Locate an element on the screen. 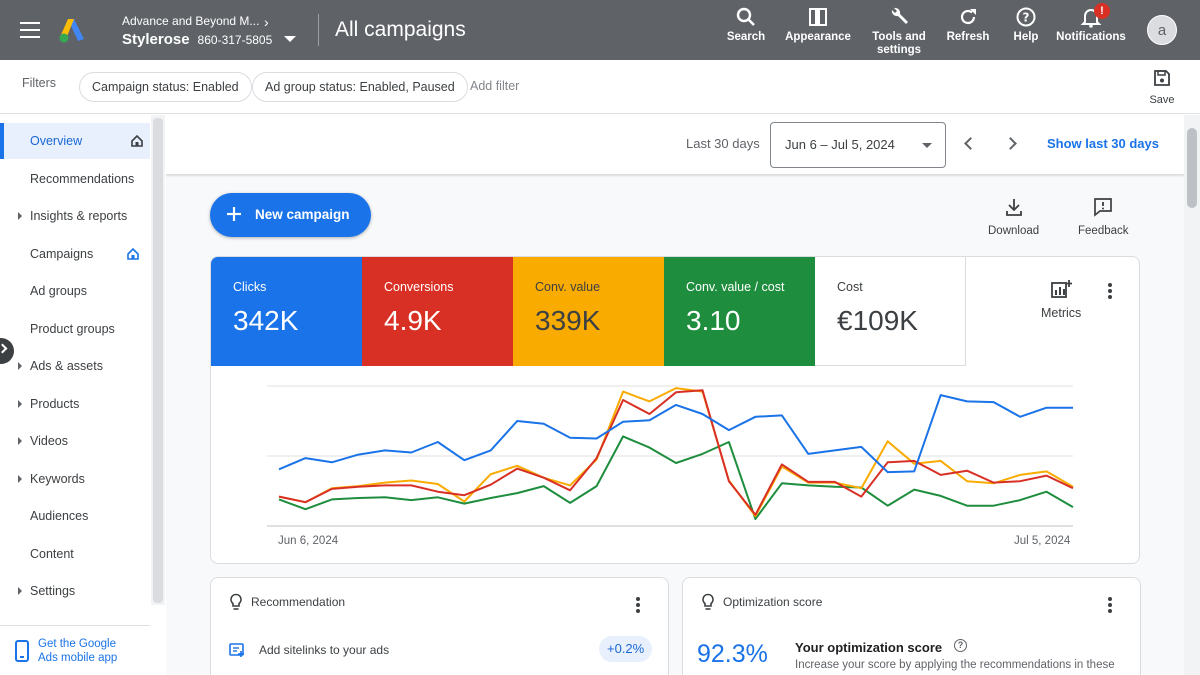  sidebar-item-recommendations: Recommendations is located at coordinates (75, 179).